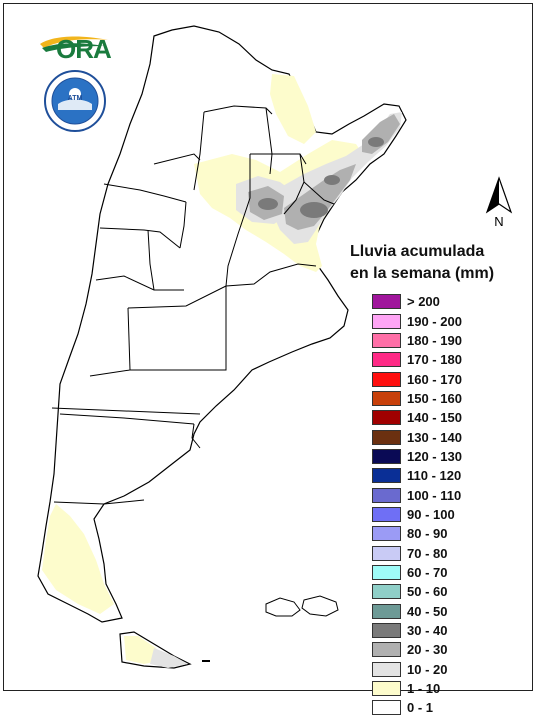 The width and height of the screenshot is (538, 718). I want to click on legend-title: Lluvia acumulada en la semana (mm), so click(440, 263).